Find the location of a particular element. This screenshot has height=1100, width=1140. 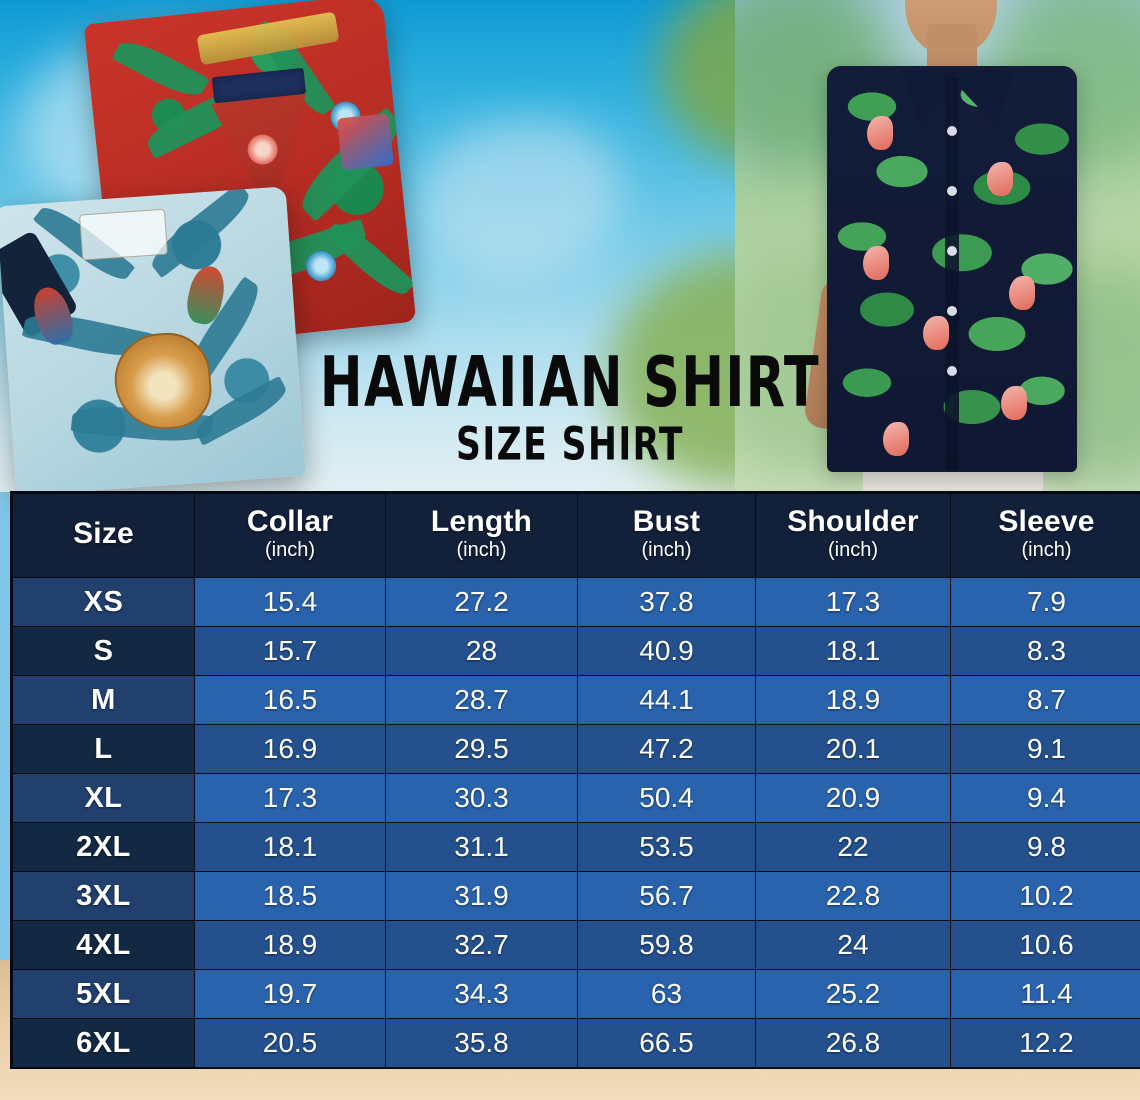

shoulder-value-cell: 26.8 is located at coordinates (853, 1043).